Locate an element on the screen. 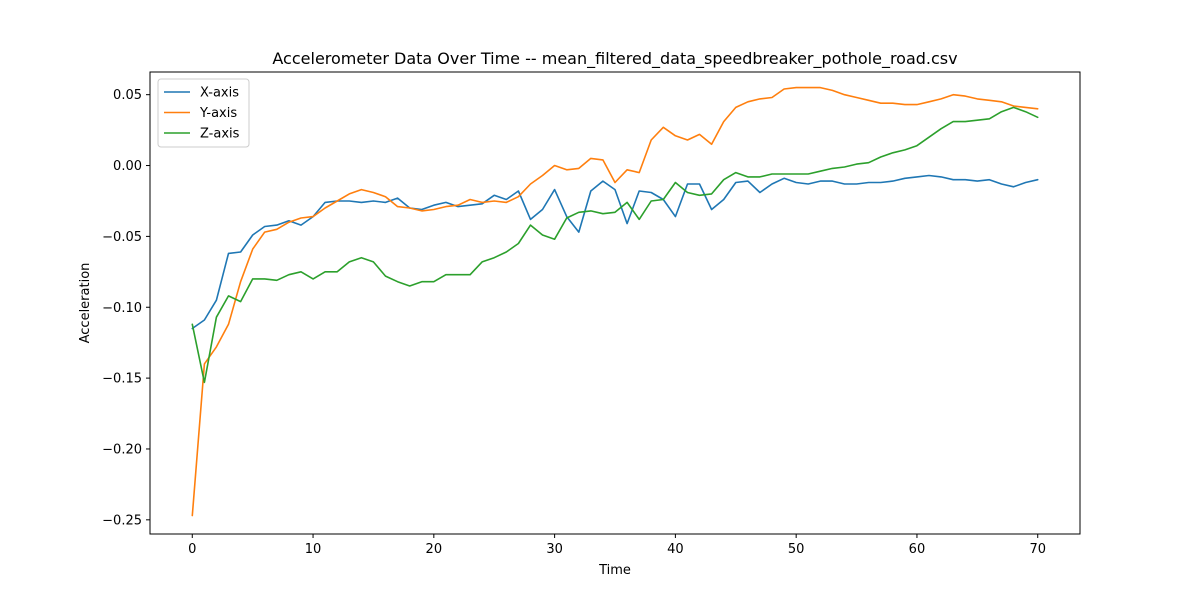 The width and height of the screenshot is (1200, 600). y-tick-label: −0.10 is located at coordinates (122, 308).